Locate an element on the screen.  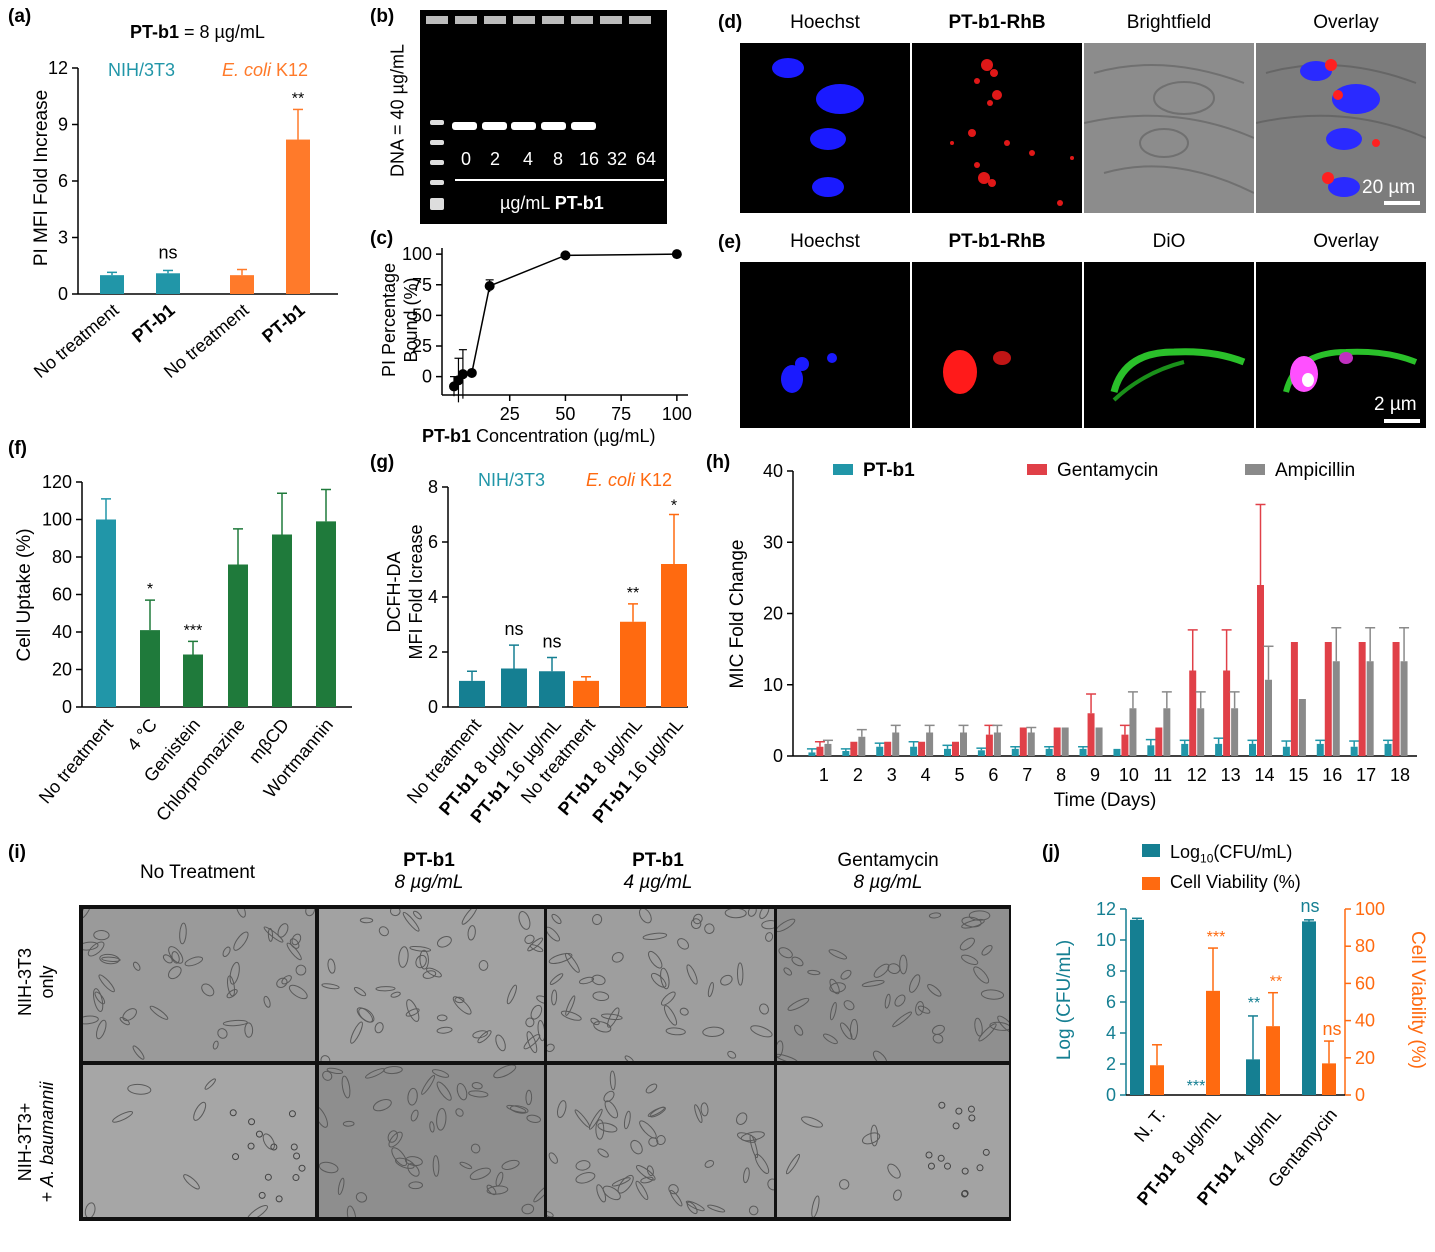
gel-lane-label: 8 is located at coordinates (558, 159).